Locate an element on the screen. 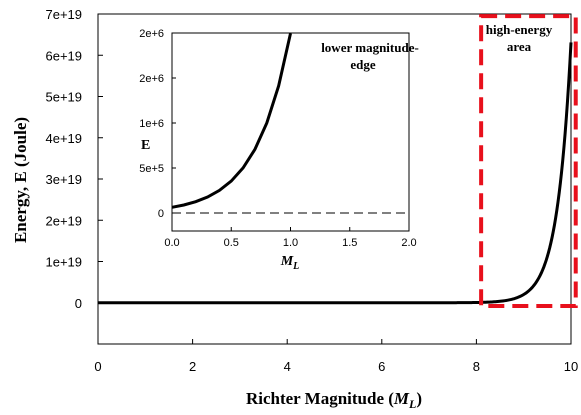 This screenshot has height=415, width=581. inset-x-tick-label: 0.0 is located at coordinates (171, 243).